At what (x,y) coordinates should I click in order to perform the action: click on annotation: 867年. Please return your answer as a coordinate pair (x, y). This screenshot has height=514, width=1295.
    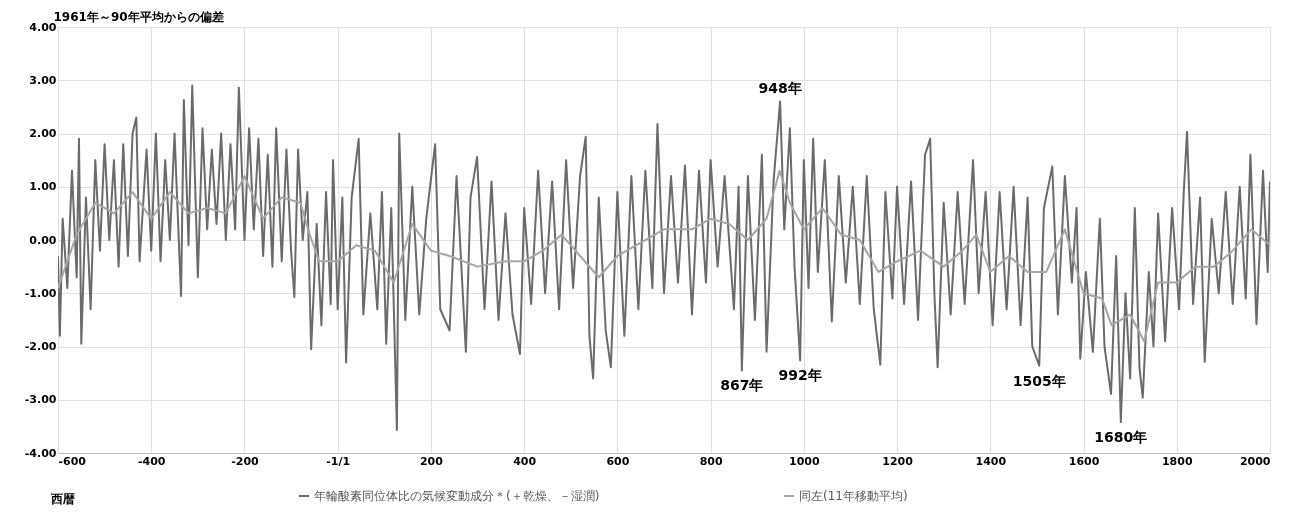
    Looking at the image, I should click on (742, 385).